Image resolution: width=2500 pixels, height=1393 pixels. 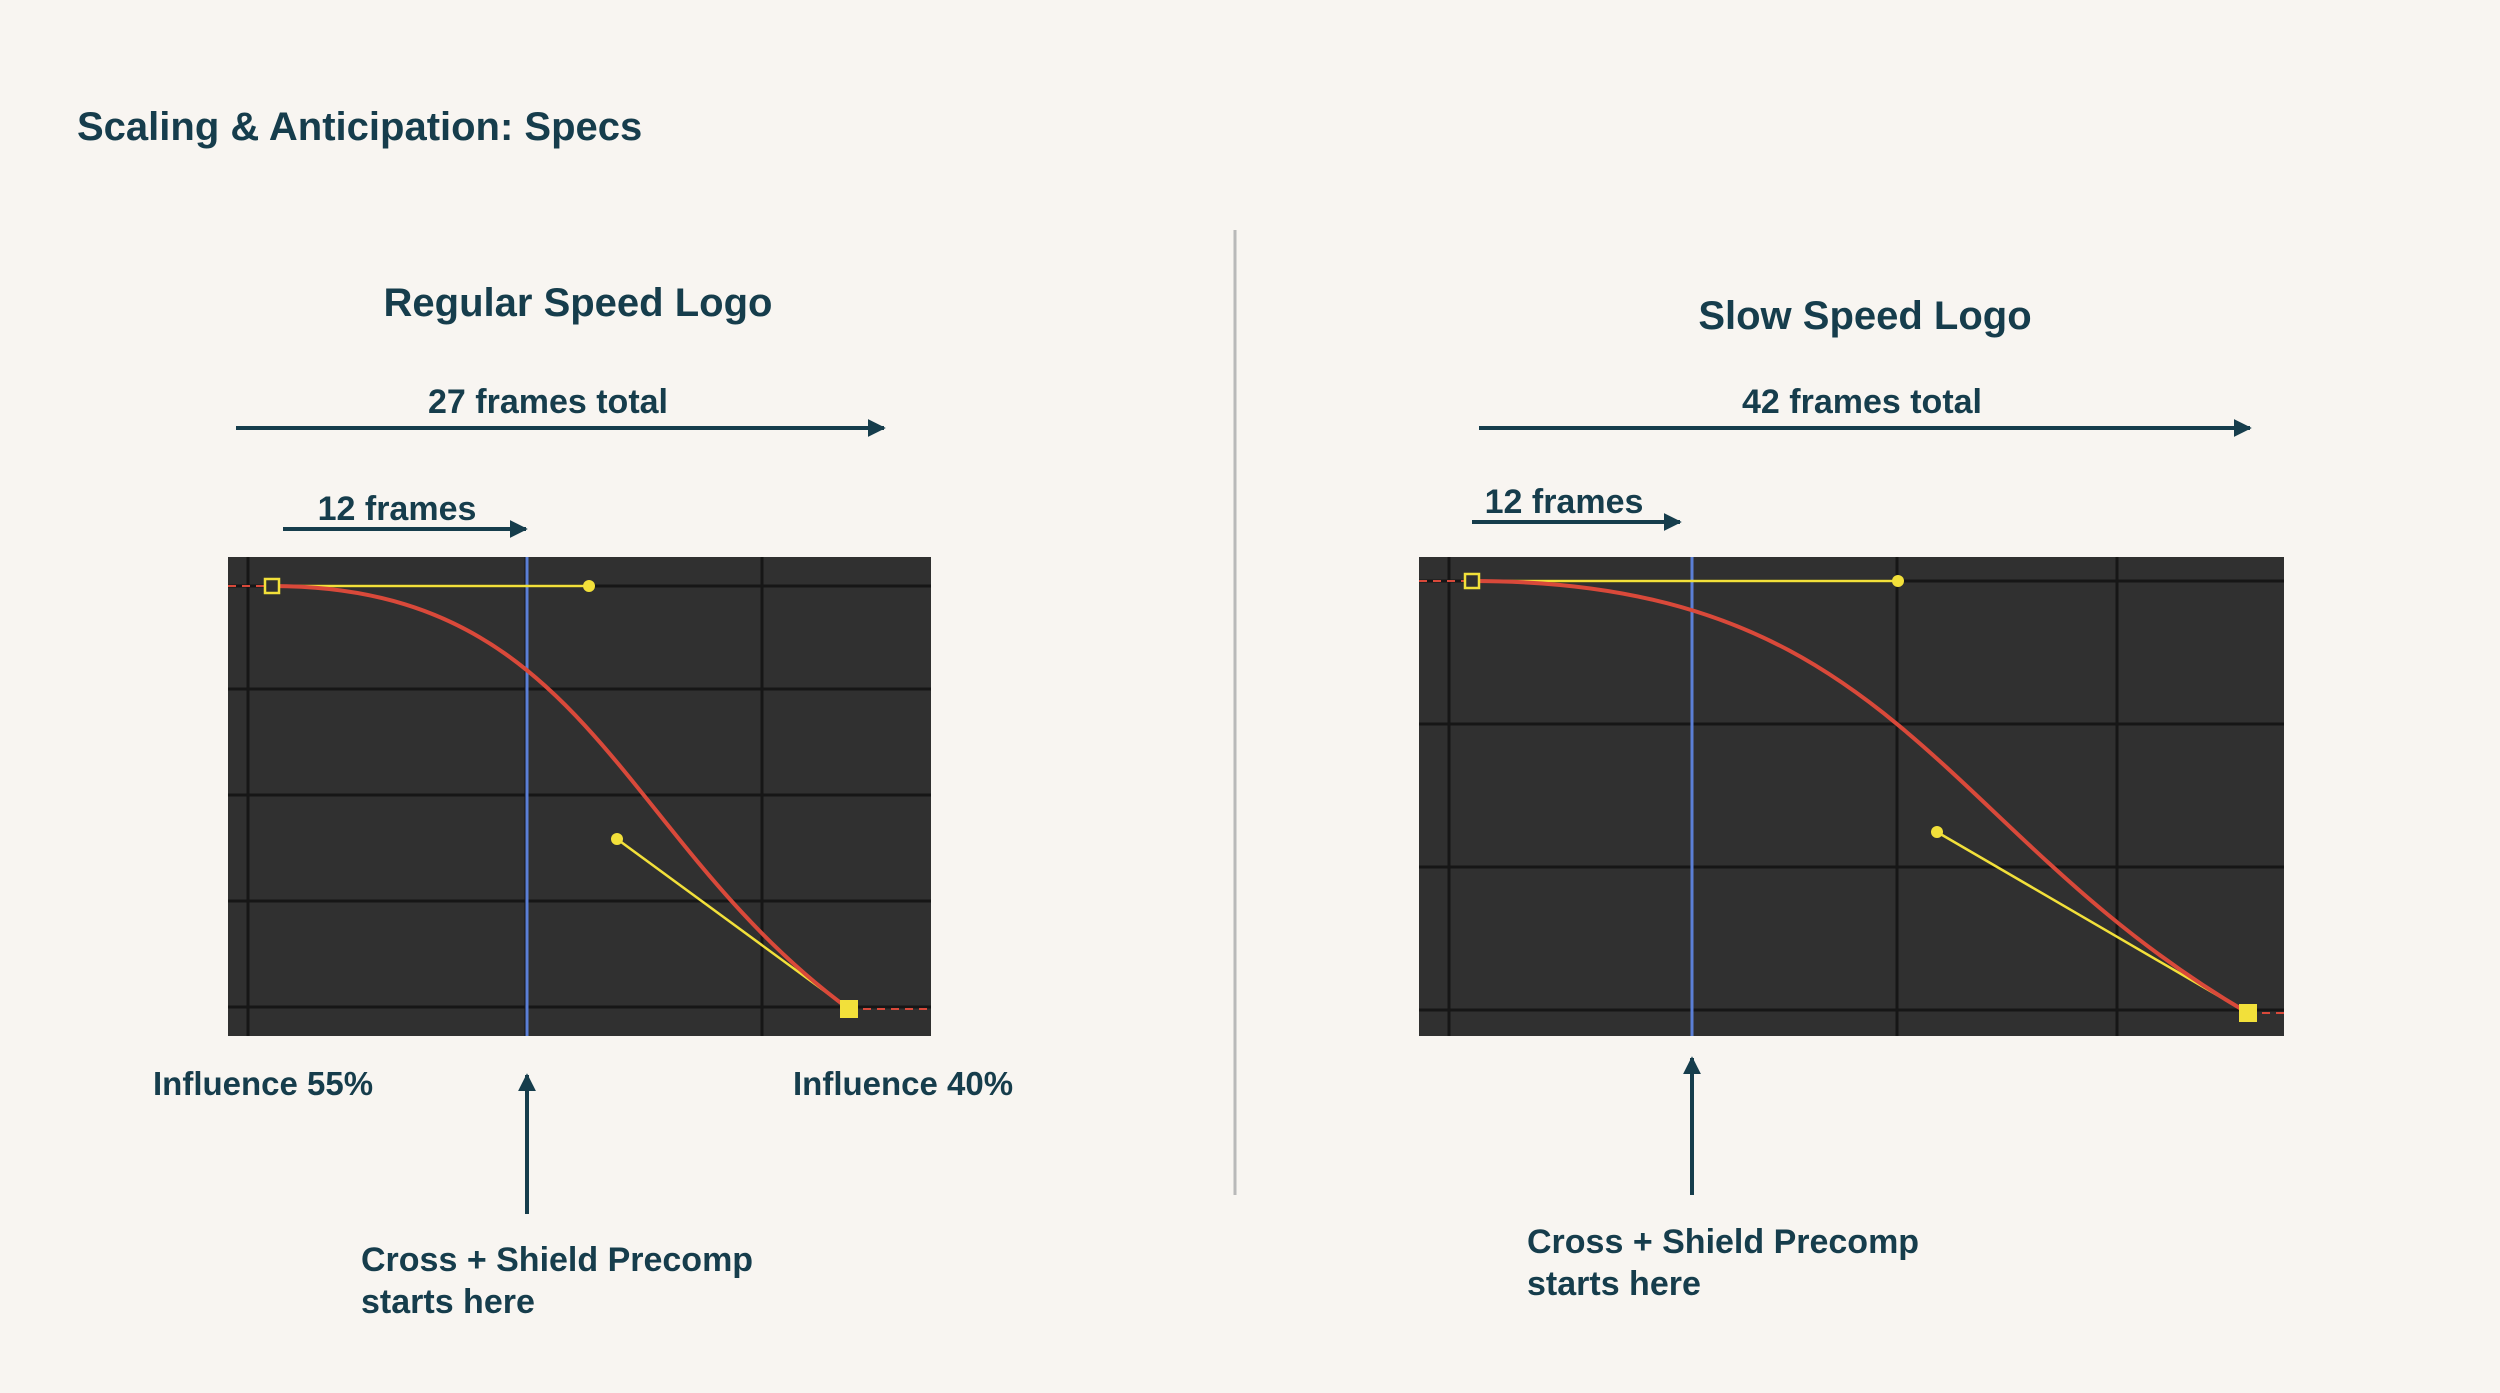 I want to click on panel-title-slow: Slow Speed Logo, so click(x=1865, y=316).